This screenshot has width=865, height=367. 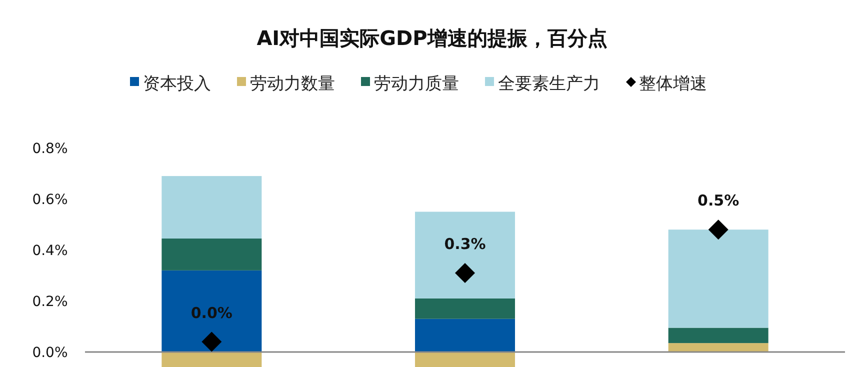 What do you see at coordinates (50, 251) in the screenshot?
I see `y-tick-label: 0.4%` at bounding box center [50, 251].